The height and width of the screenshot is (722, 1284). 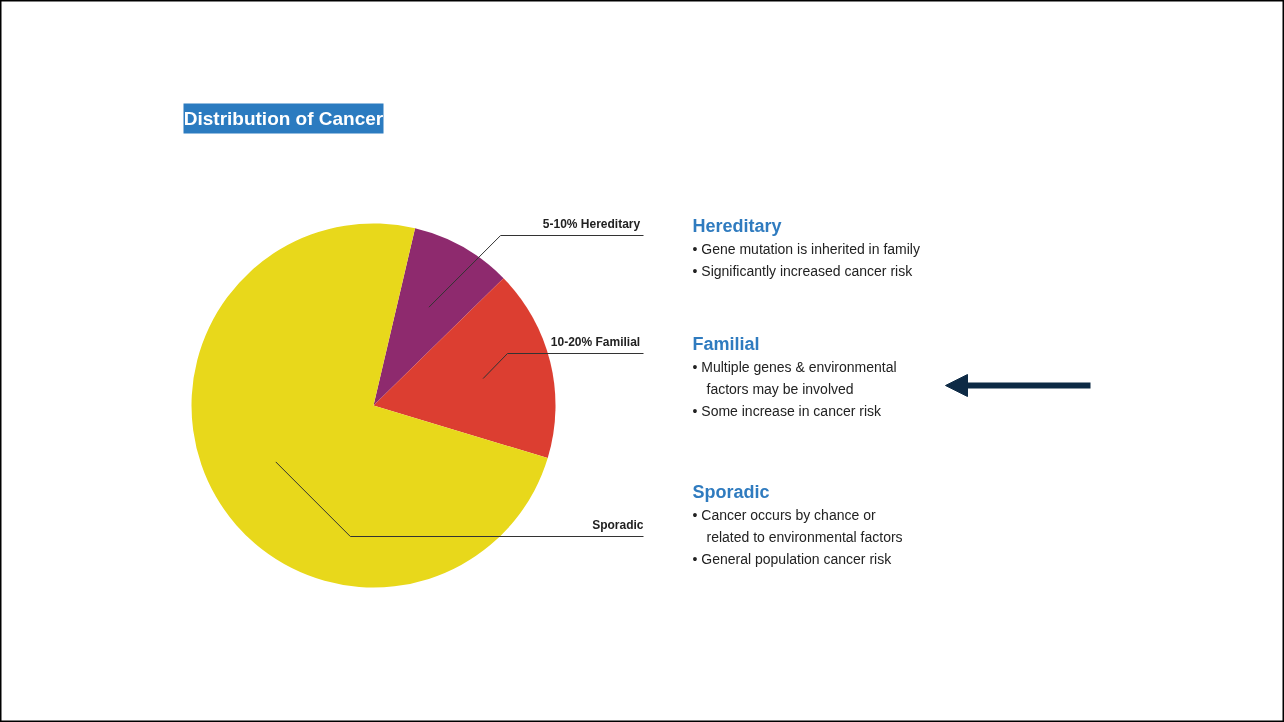 I want to click on text: • Gene mutation is inherited in family, so click(x=806, y=248).